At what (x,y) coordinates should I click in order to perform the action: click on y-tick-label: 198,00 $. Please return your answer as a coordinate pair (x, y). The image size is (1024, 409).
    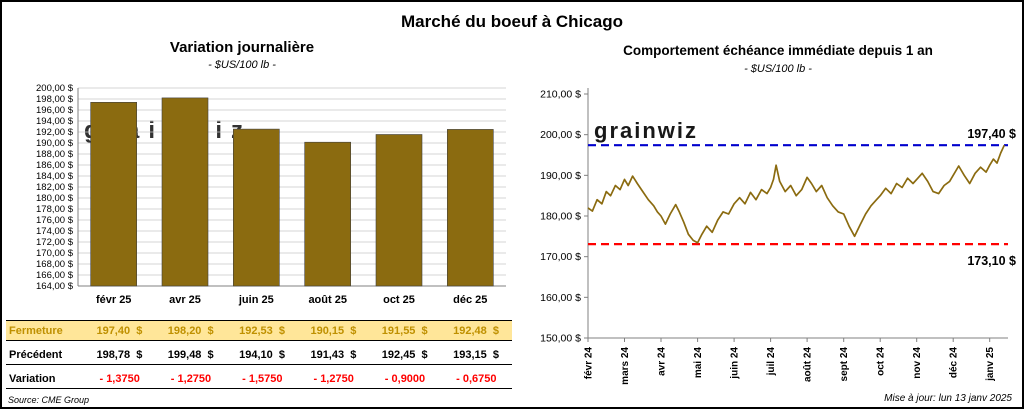
    Looking at the image, I should click on (55, 99).